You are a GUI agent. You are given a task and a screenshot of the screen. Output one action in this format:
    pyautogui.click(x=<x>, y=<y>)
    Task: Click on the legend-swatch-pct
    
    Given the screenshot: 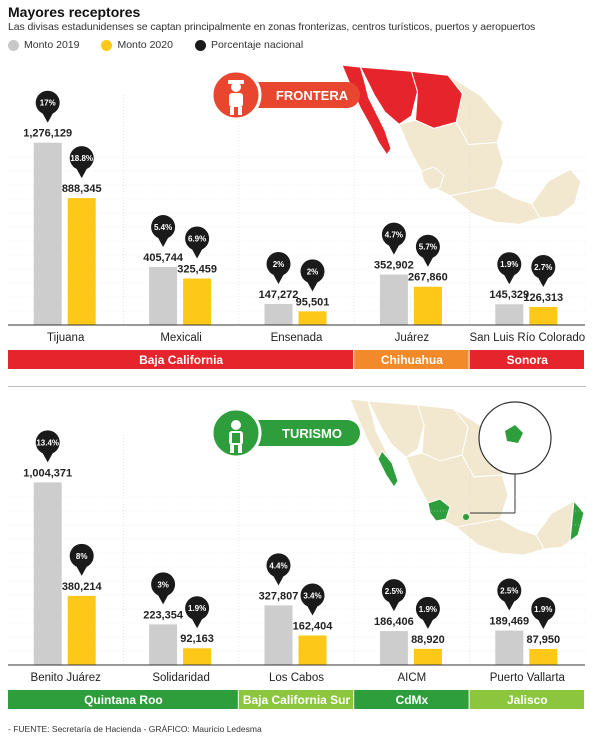 What is the action you would take?
    pyautogui.click(x=200, y=45)
    